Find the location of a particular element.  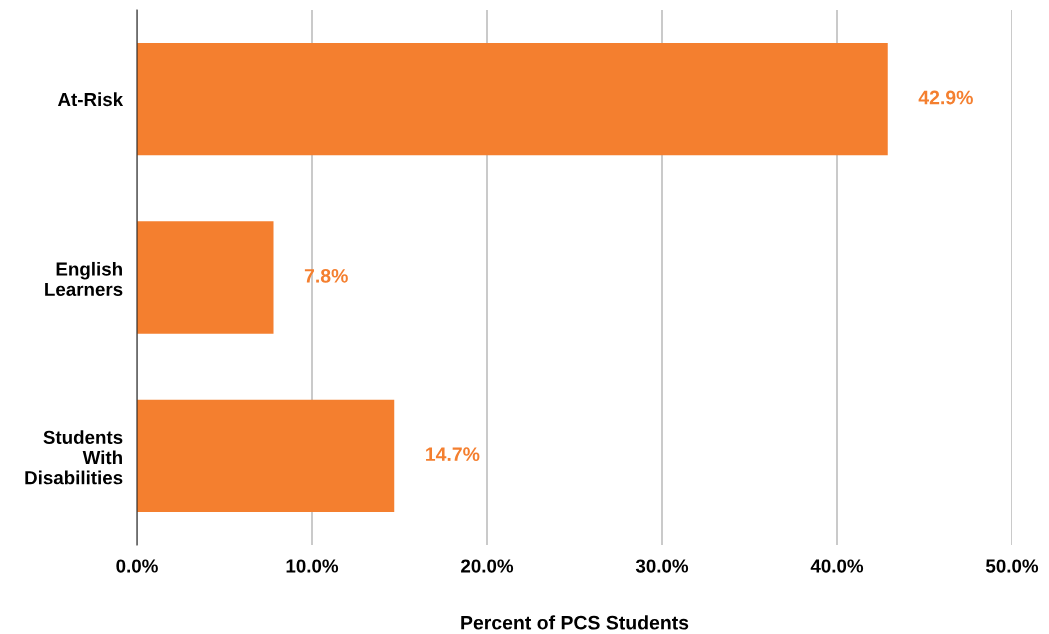

data-label: 7.8% is located at coordinates (326, 275).